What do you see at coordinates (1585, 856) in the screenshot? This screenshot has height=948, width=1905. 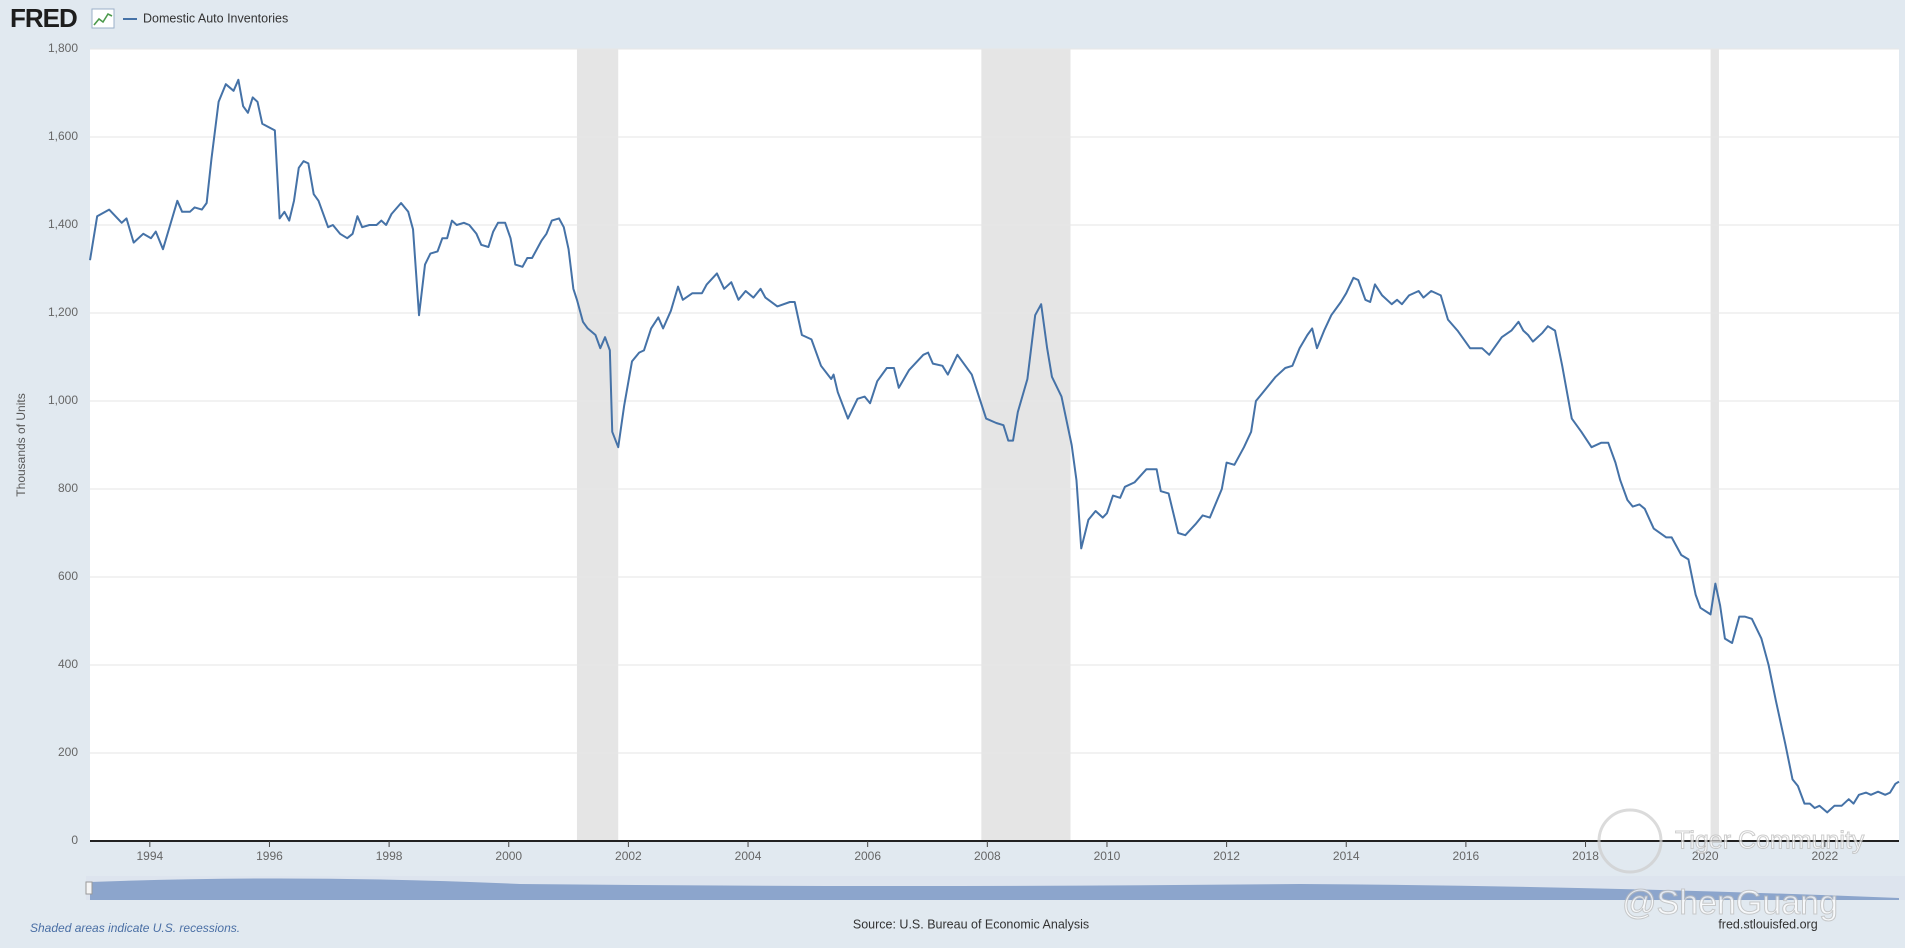 I see `x-tick-label: 2018` at bounding box center [1585, 856].